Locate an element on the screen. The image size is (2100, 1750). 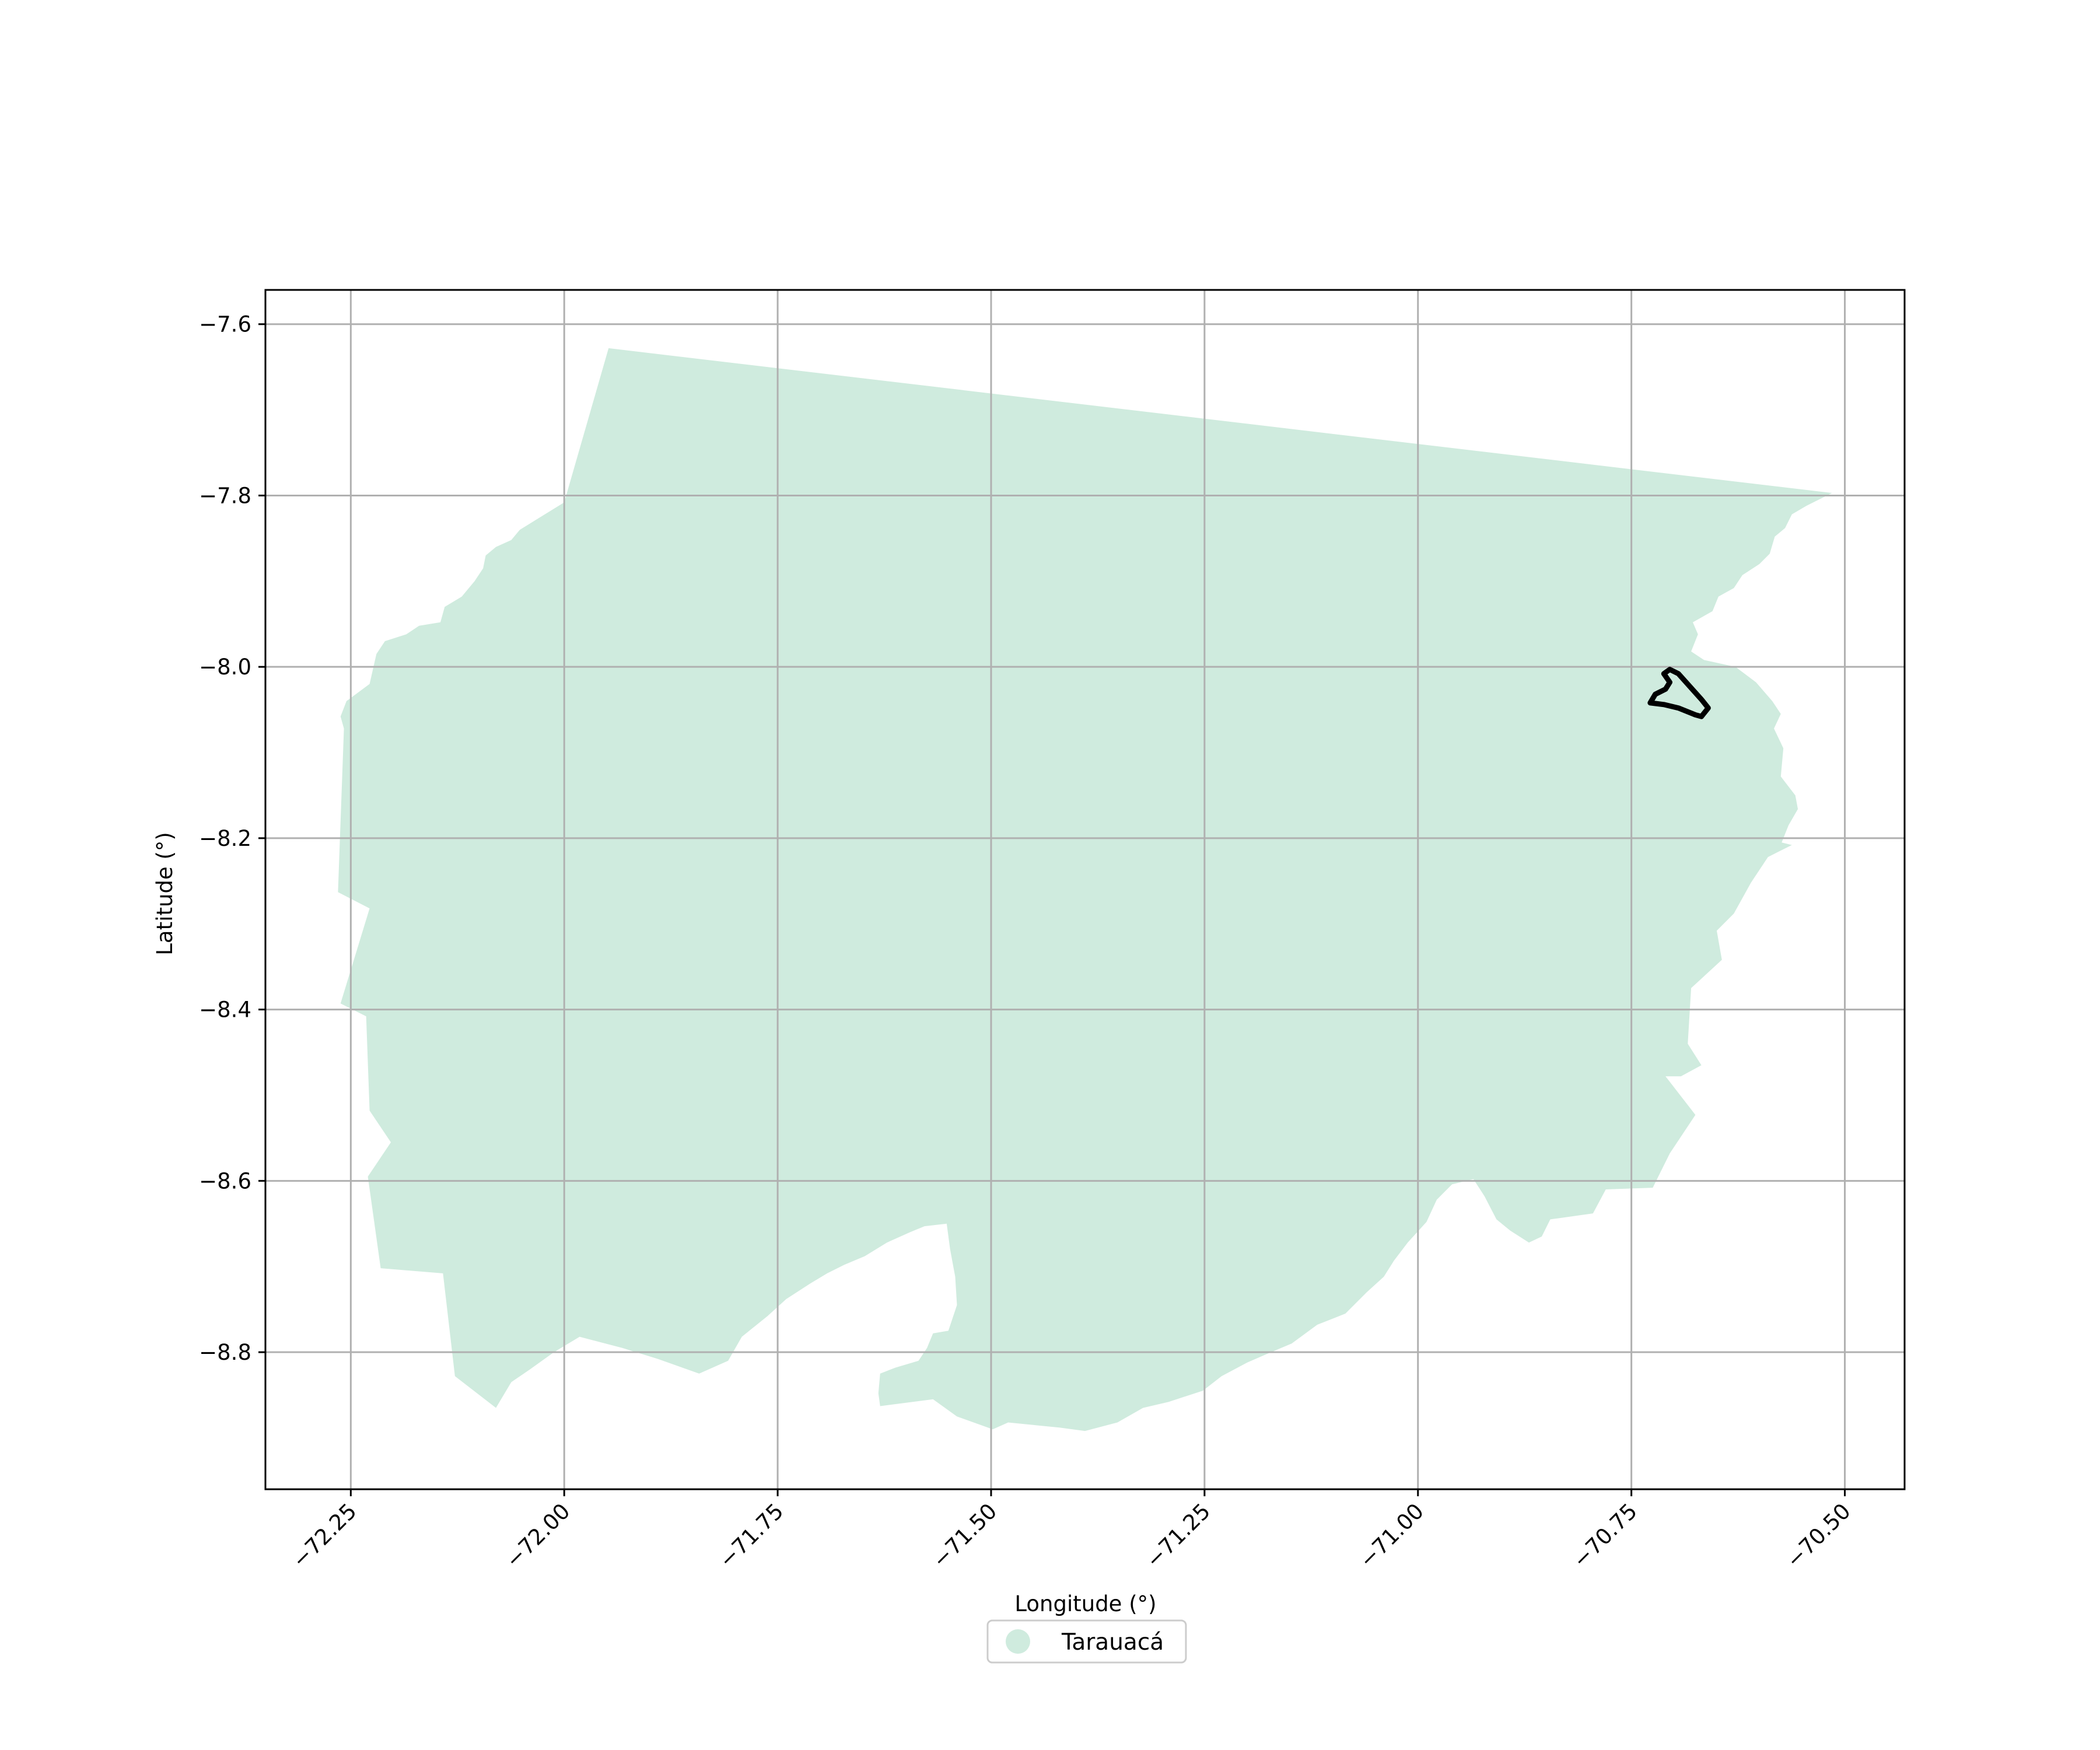
y-tick-label: −8.0 is located at coordinates (225, 667).